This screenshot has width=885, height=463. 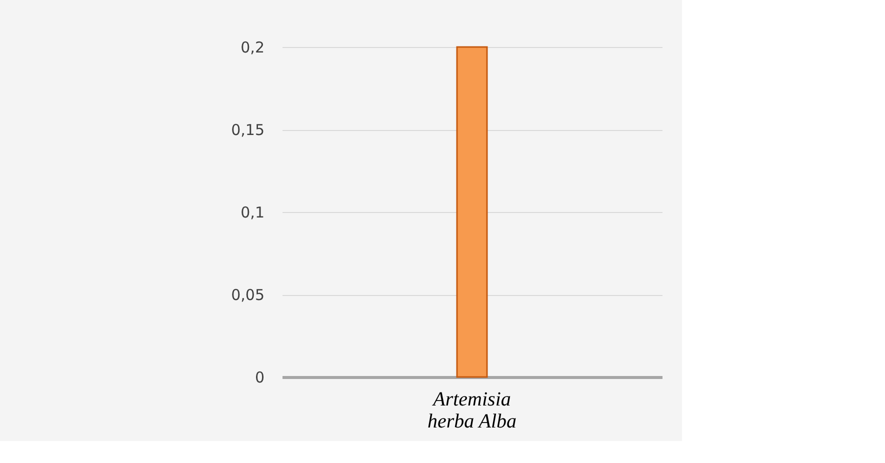 I want to click on y-tick-label: 0,15, so click(x=247, y=130).